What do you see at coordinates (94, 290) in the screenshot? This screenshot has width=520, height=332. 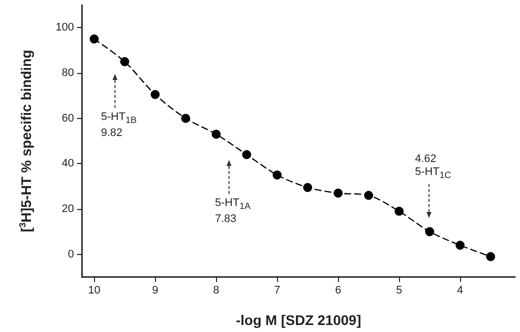 I see `x-tick-label: 10` at bounding box center [94, 290].